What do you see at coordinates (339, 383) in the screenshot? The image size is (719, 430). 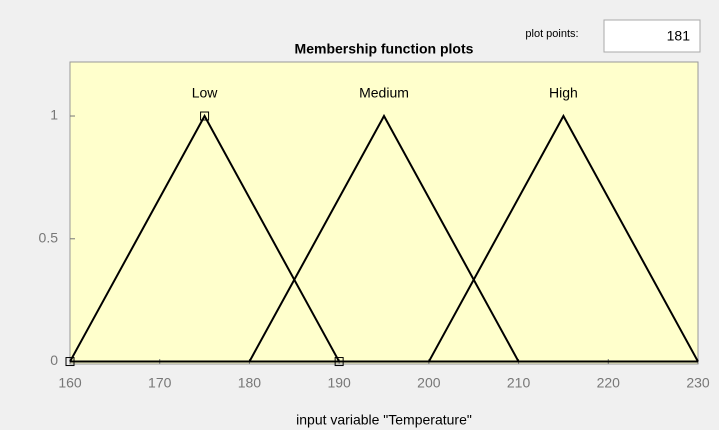 I see `x-tick-label: 190` at bounding box center [339, 383].